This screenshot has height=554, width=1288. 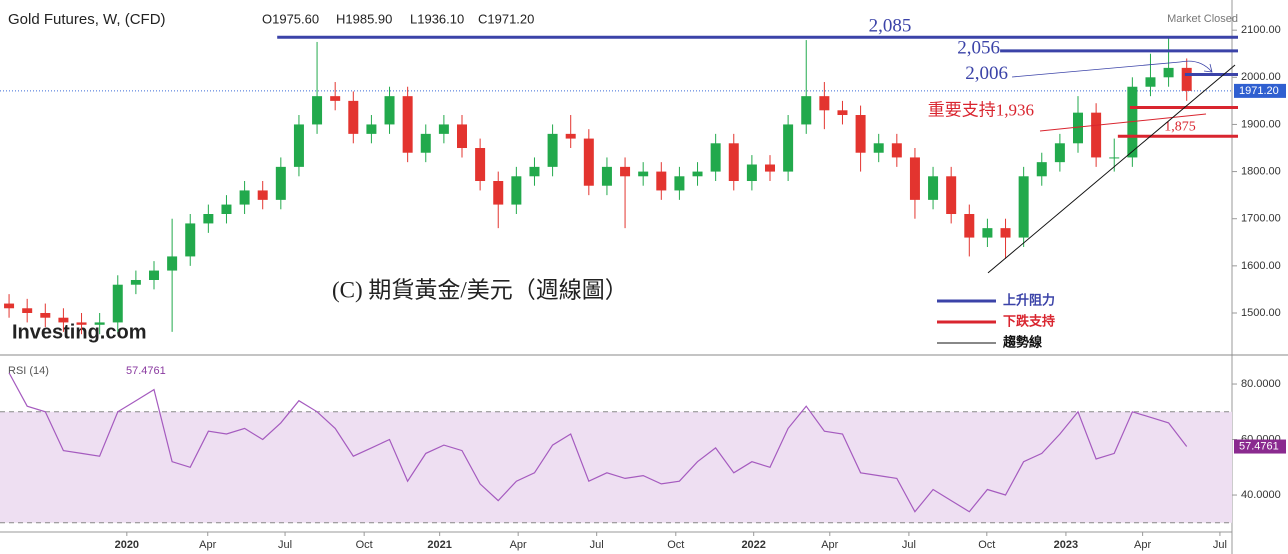 What do you see at coordinates (437, 18) in the screenshot?
I see `ohlc-value: L1936.10` at bounding box center [437, 18].